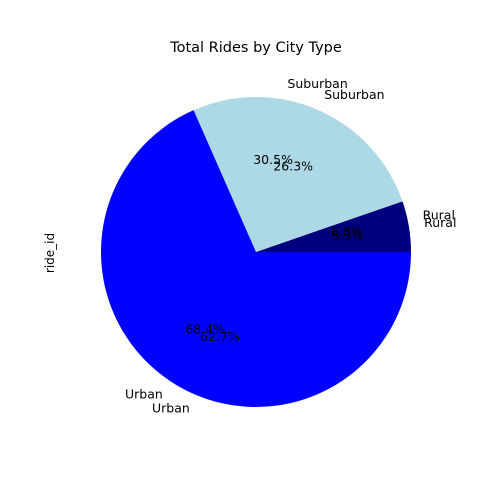 This screenshot has height=500, width=500. I want to click on category-label-secondary-suburban: Suburban, so click(317, 83).